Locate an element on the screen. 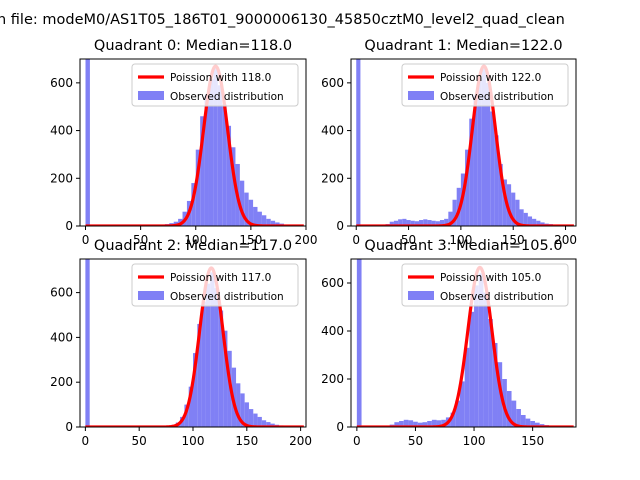 Image resolution: width=640 pixels, height=480 pixels. x-tick-label: 200 is located at coordinates (565, 240).